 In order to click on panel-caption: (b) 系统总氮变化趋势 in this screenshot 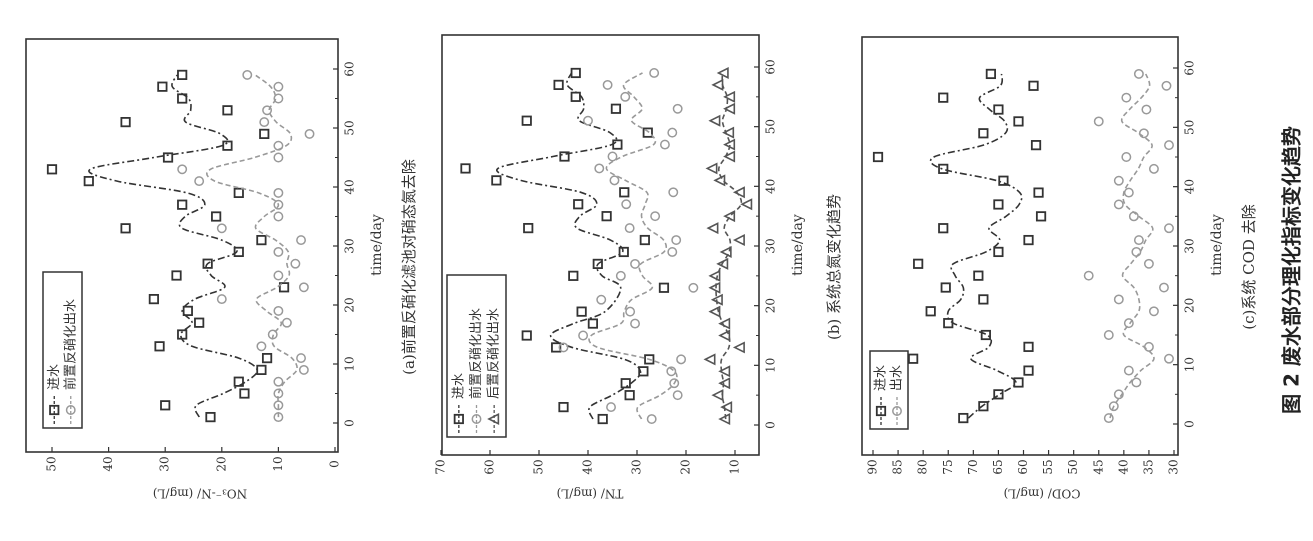, I will do `click(834, 267)`.